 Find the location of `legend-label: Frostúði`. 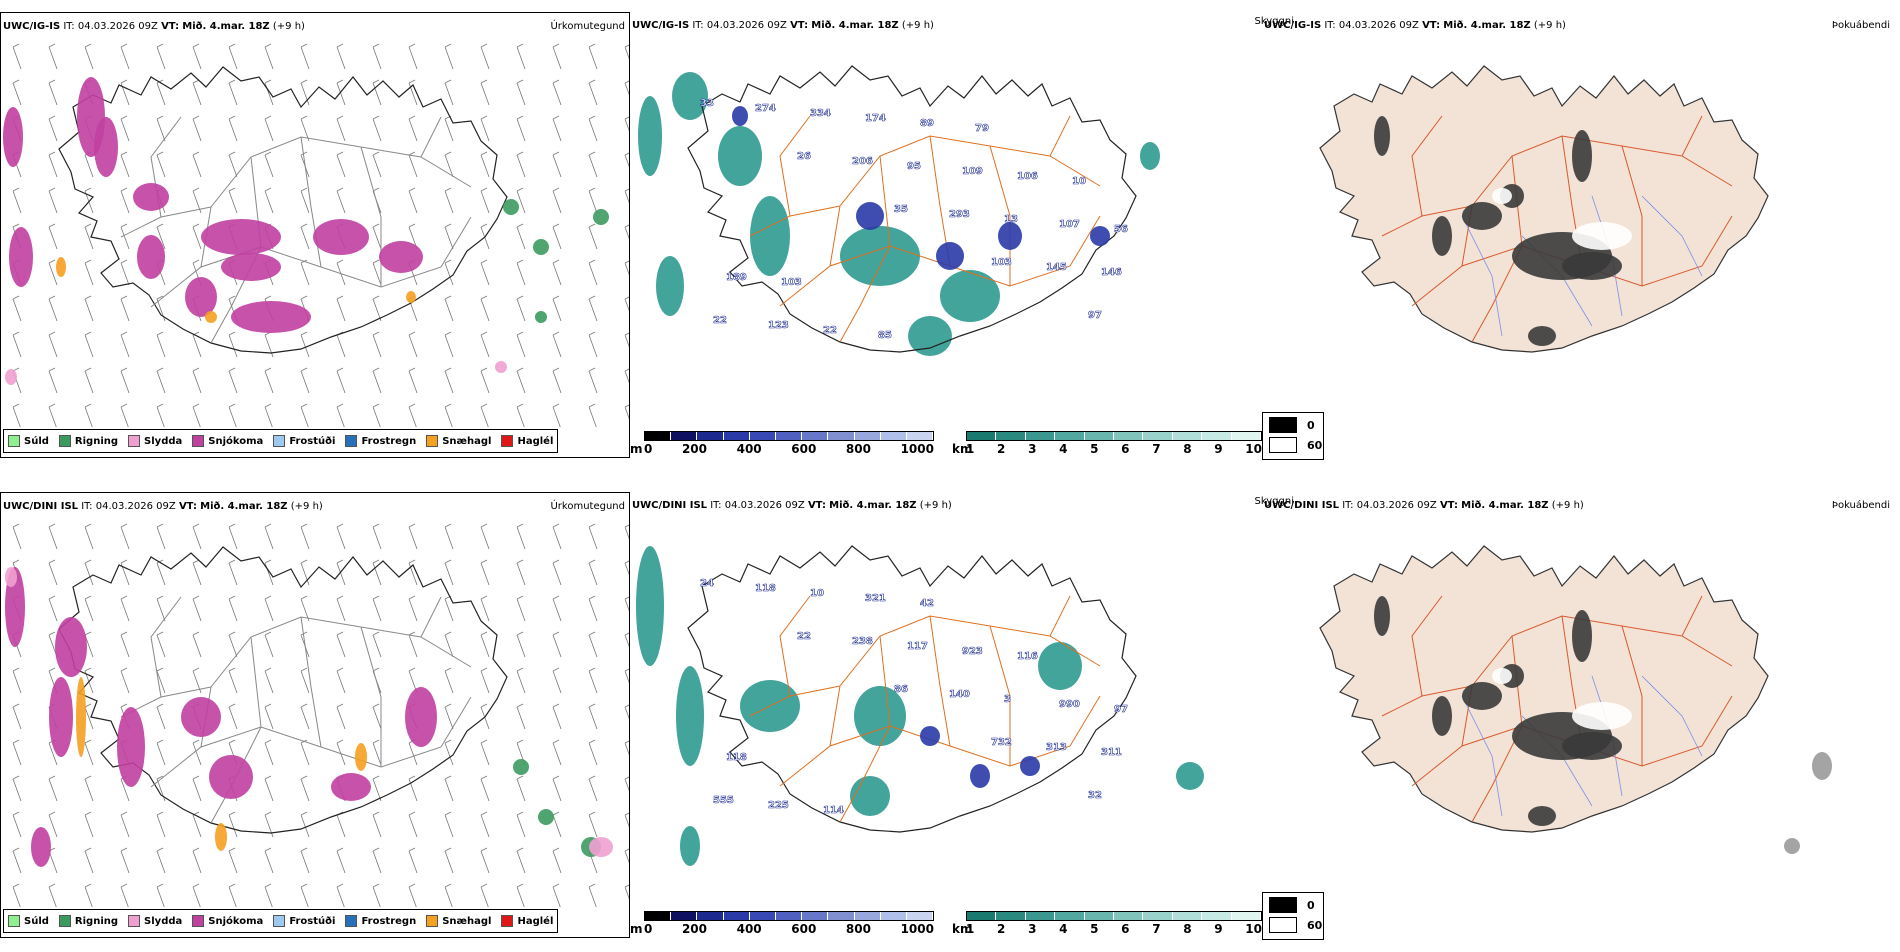

legend-label: Frostúði is located at coordinates (312, 441).